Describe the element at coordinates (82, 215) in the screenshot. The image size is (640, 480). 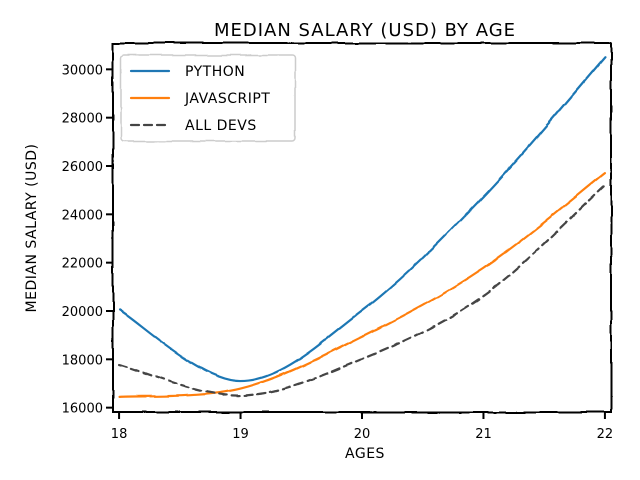
I see `y-tick-label: 24000` at that location.